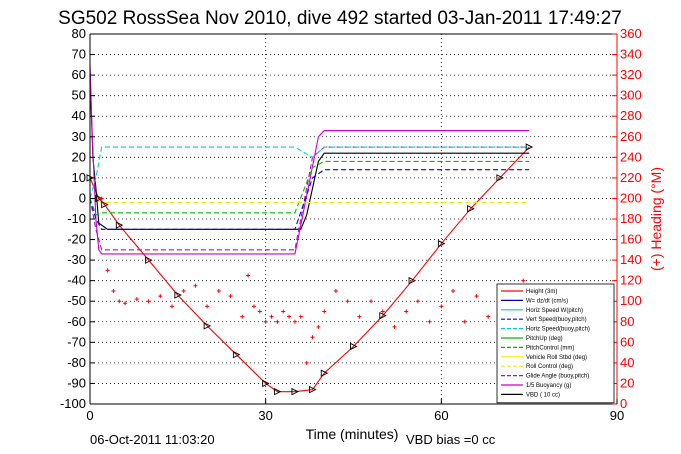 The width and height of the screenshot is (681, 454). I want to click on right-tick-label: 60, so click(627, 341).